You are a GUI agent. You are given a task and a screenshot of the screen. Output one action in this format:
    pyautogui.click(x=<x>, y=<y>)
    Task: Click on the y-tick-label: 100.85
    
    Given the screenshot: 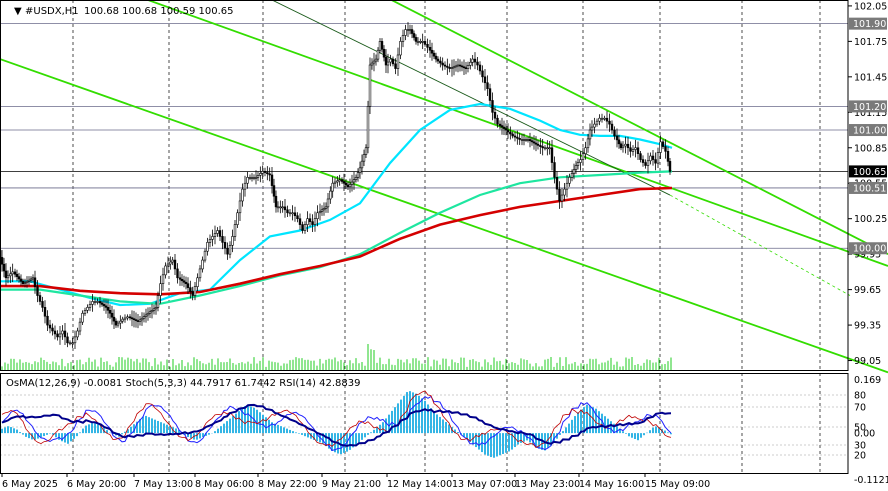 What is the action you would take?
    pyautogui.click(x=870, y=148)
    